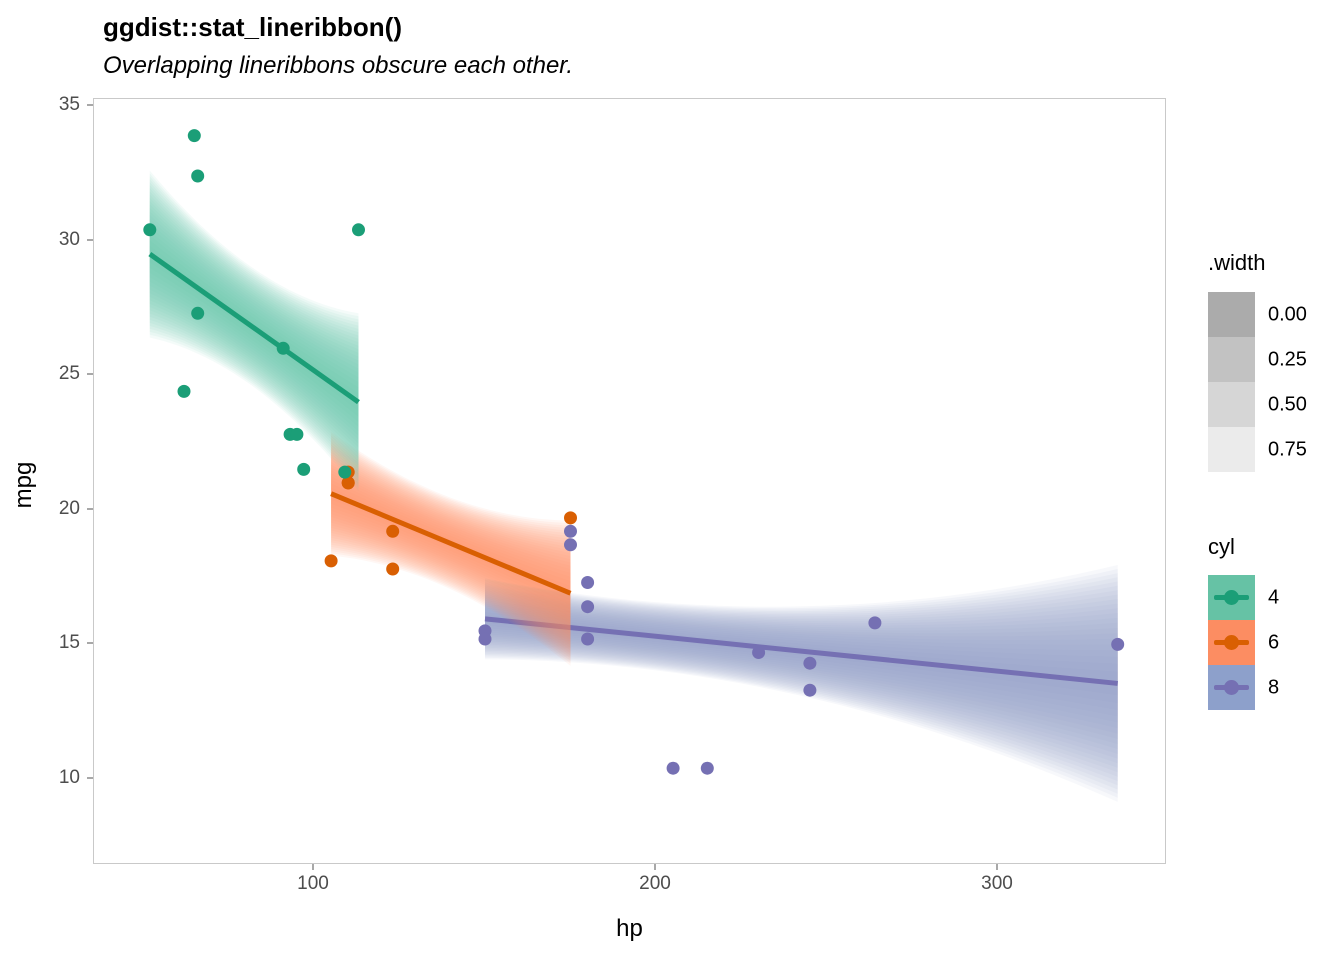 The image size is (1344, 960). I want to click on x-tick-label: 200, so click(655, 883).